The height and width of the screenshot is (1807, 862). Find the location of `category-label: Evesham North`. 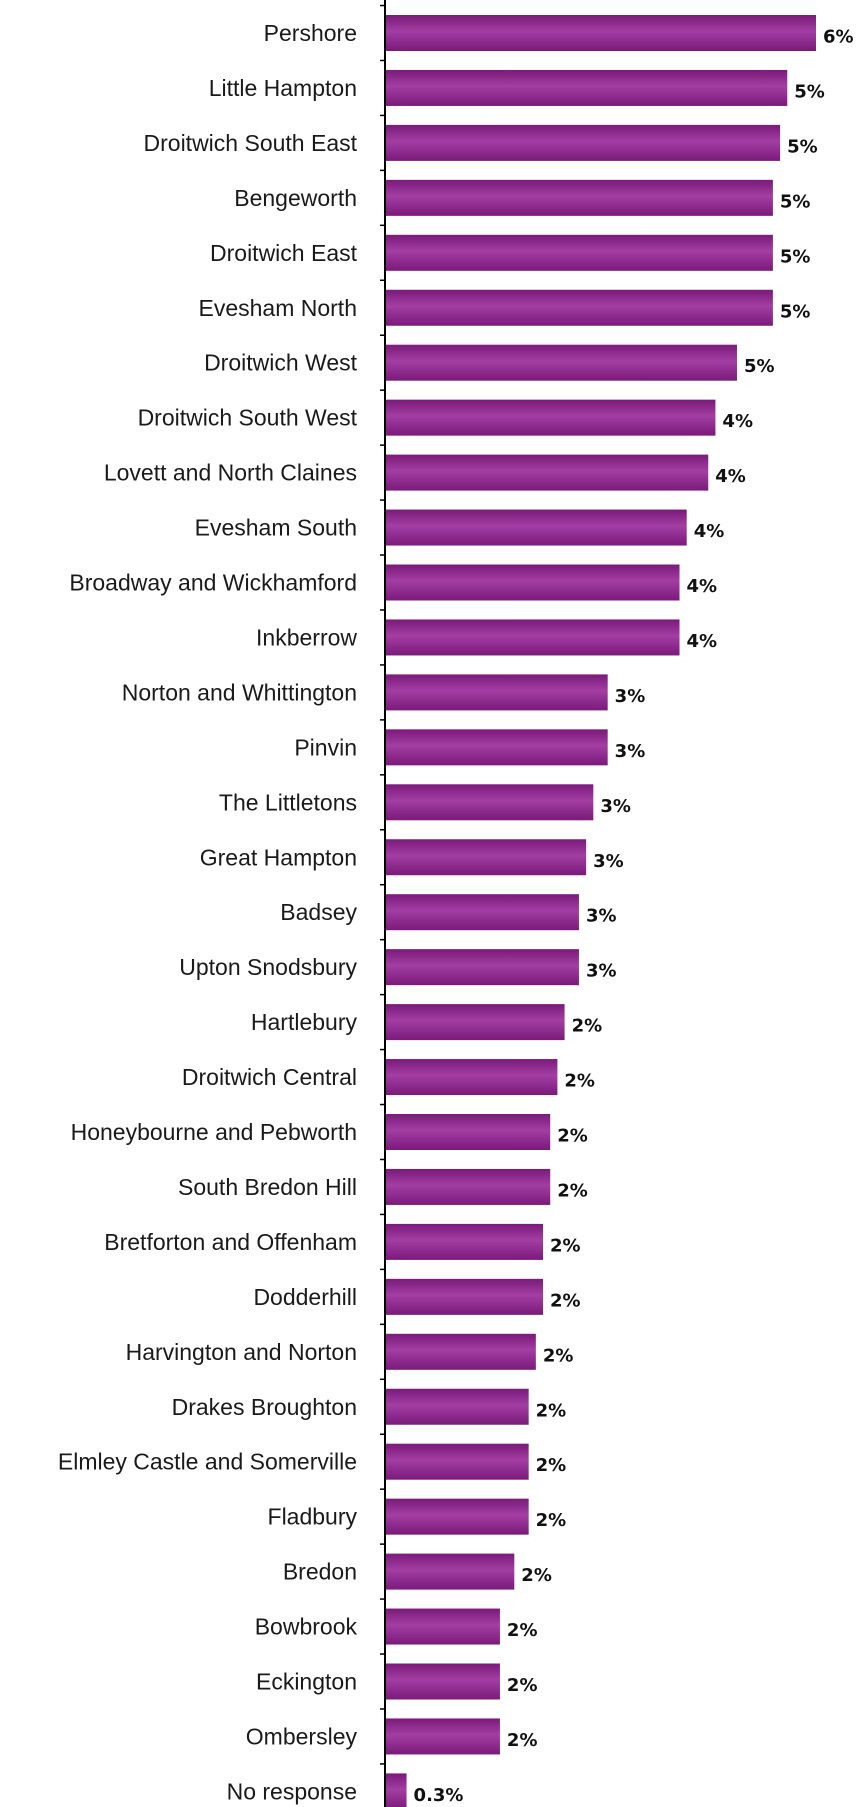

category-label: Evesham North is located at coordinates (277, 308).